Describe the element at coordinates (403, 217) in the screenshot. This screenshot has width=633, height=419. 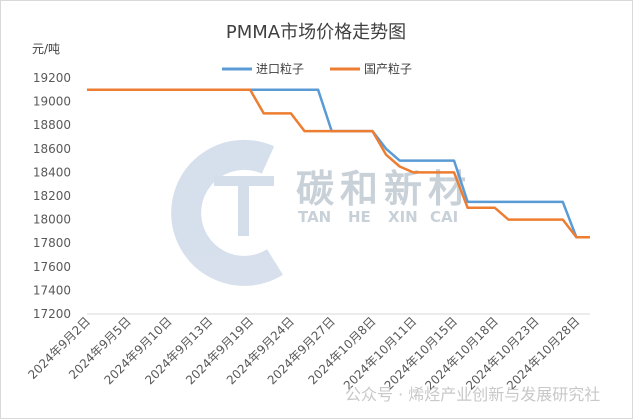
I see `watermark-en-3: XIN` at that location.